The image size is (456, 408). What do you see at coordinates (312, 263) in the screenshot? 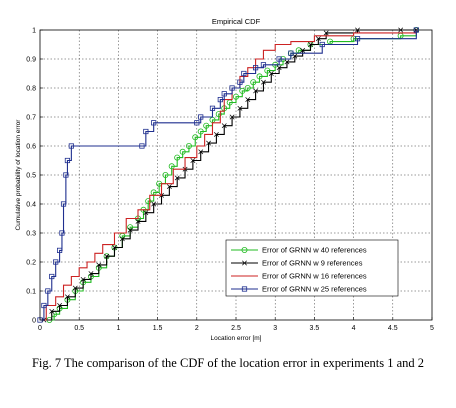
I see `legend-label: Error of GRNN w 9 references` at bounding box center [312, 263].